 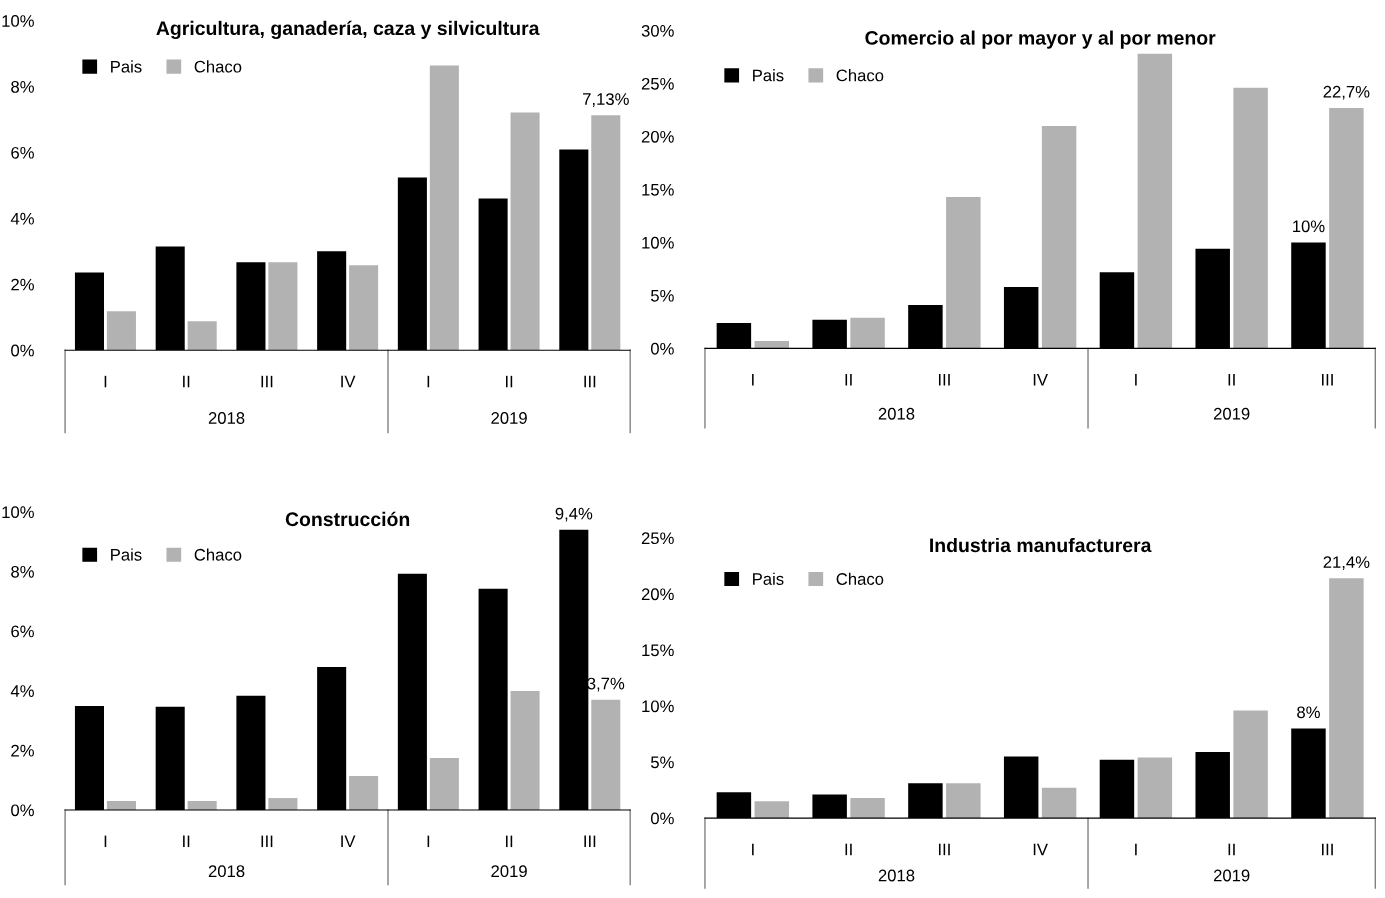 I want to click on chart-title: Industria manufacturera, so click(x=1041, y=545).